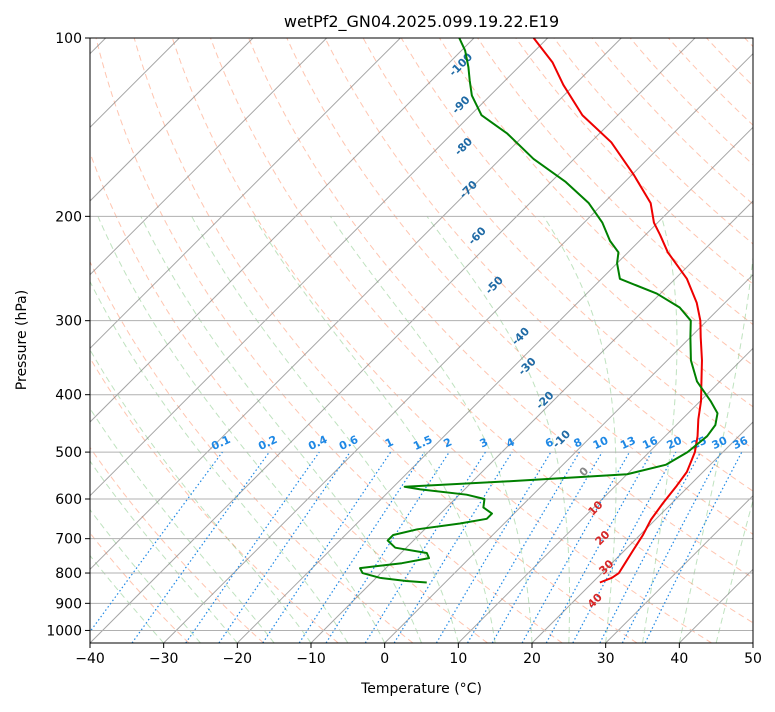  What do you see at coordinates (679, 659) in the screenshot?
I see `x-tick-label: 40` at bounding box center [679, 659].